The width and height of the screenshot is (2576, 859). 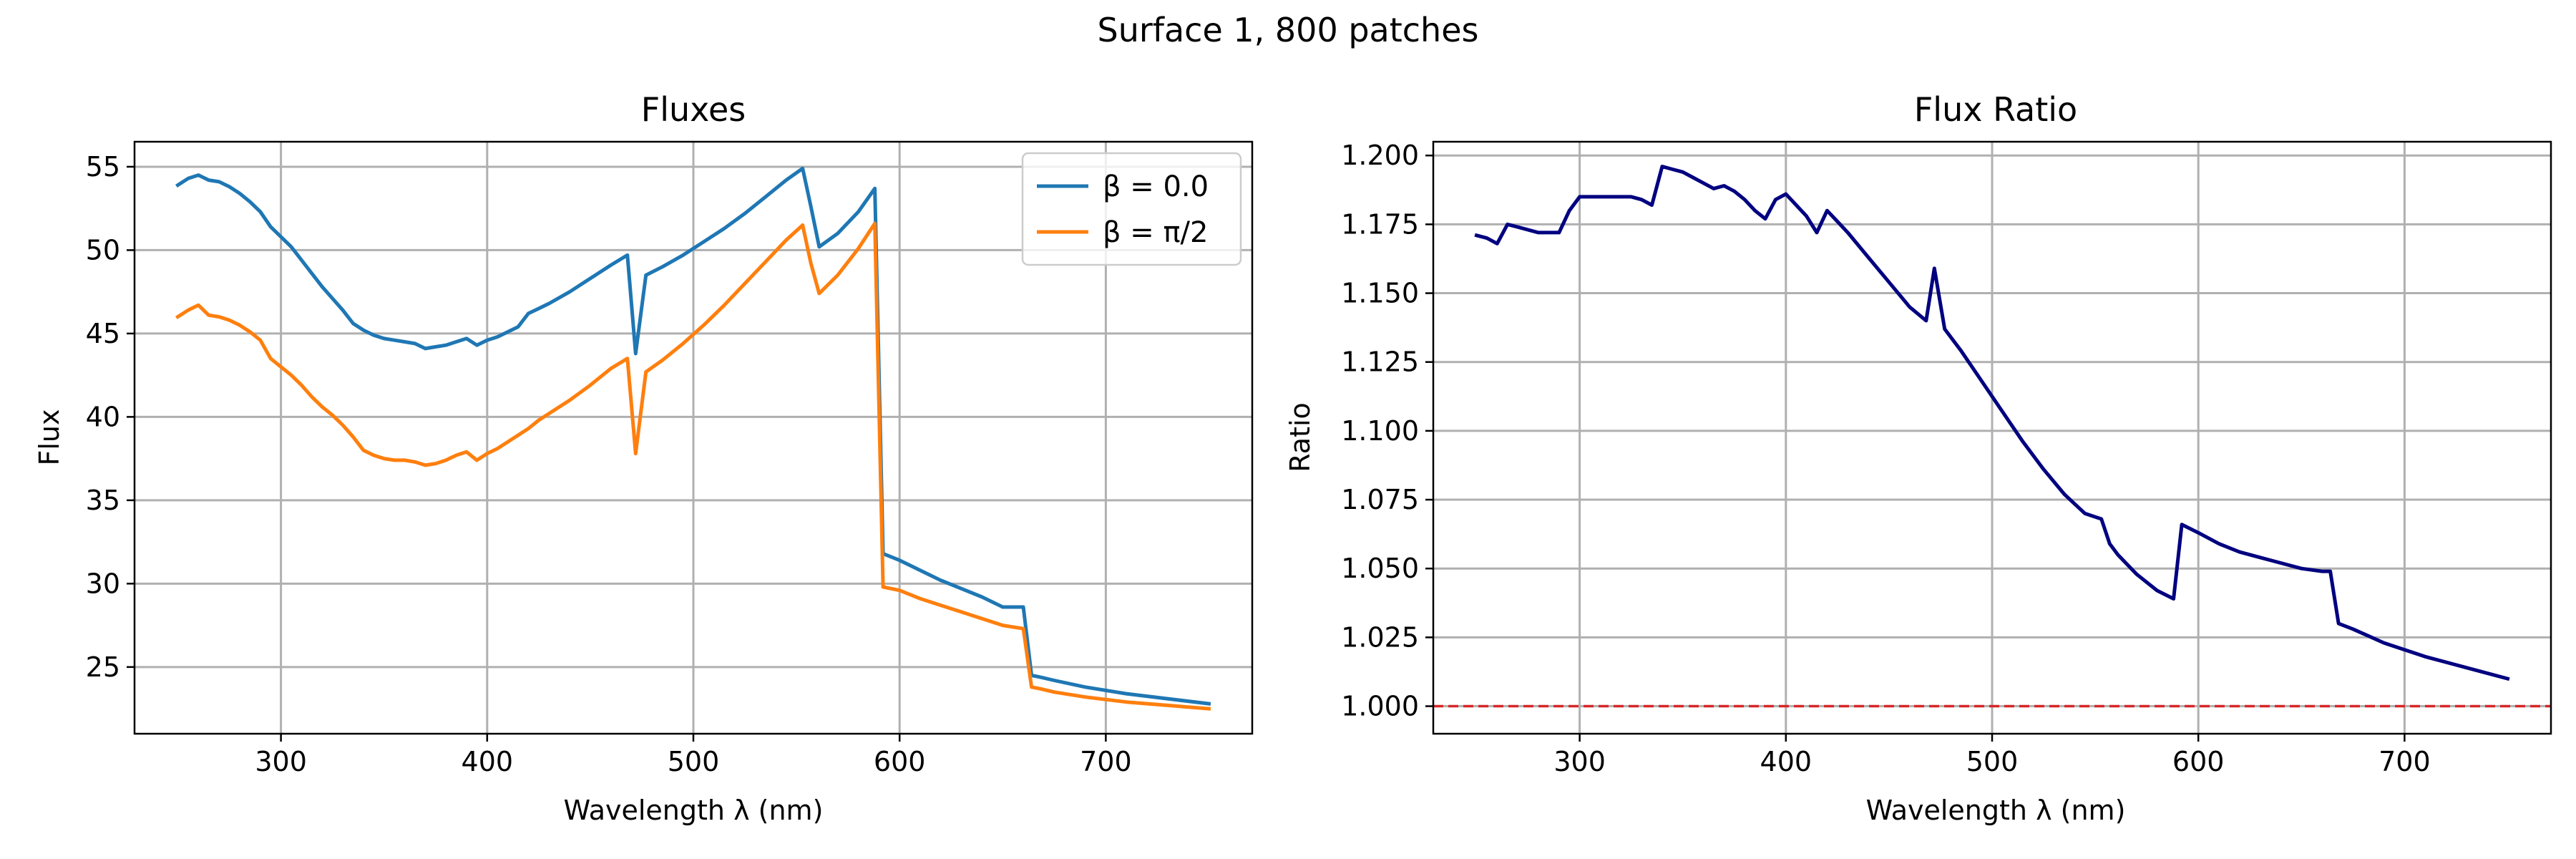 What do you see at coordinates (1131, 209) in the screenshot?
I see `fluxes-legend-box` at bounding box center [1131, 209].